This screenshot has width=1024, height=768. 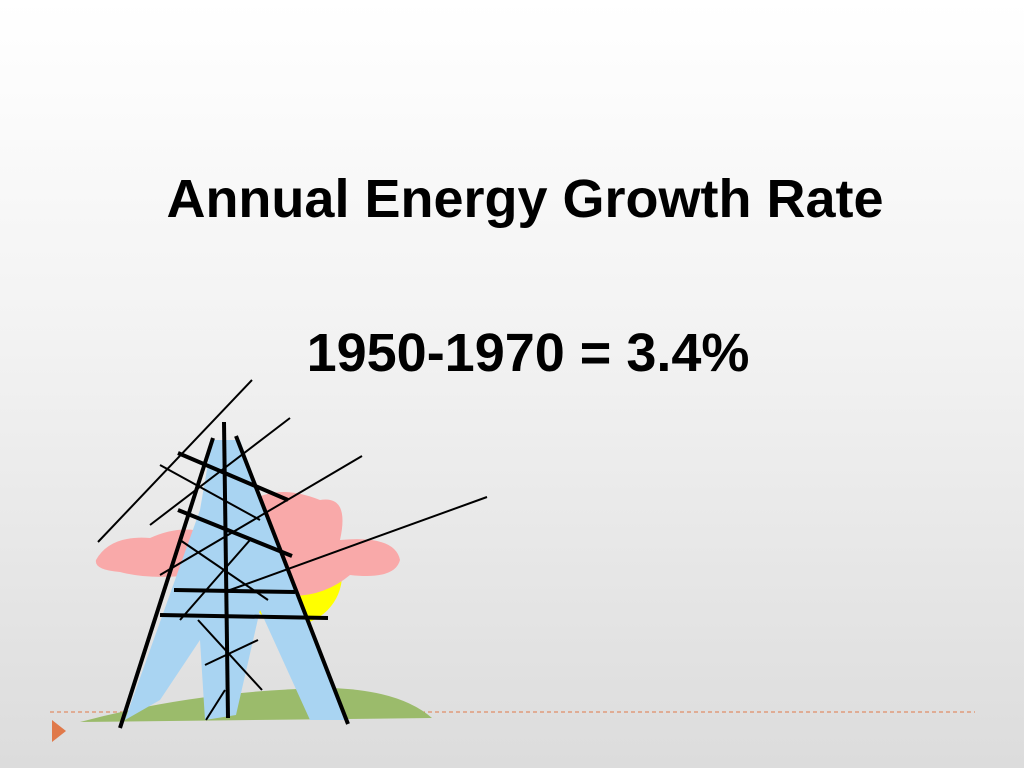 I want to click on tower-body, so click(x=235, y=580).